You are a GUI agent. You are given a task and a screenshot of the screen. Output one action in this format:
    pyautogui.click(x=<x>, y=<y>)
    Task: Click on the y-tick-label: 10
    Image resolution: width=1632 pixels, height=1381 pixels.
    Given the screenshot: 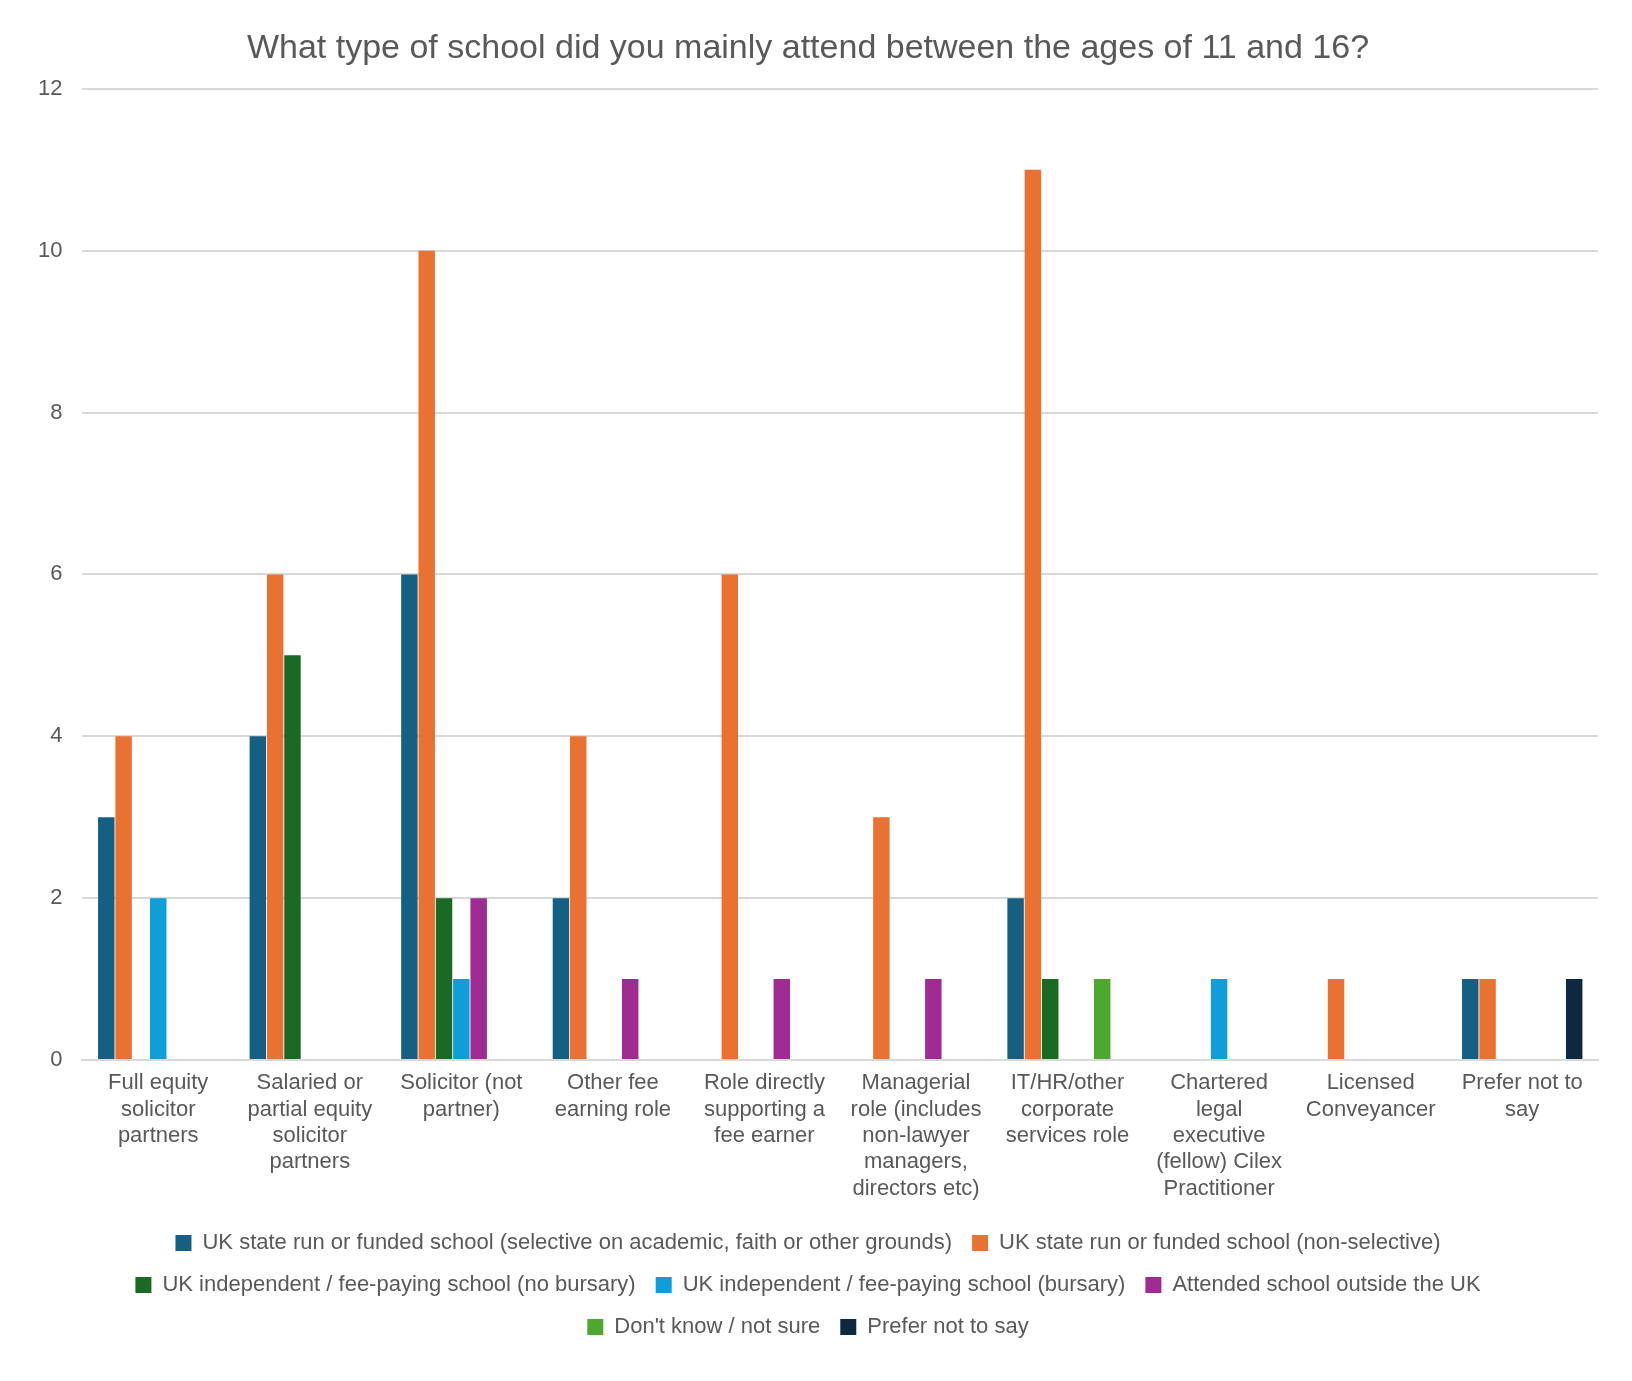 What is the action you would take?
    pyautogui.click(x=50, y=249)
    